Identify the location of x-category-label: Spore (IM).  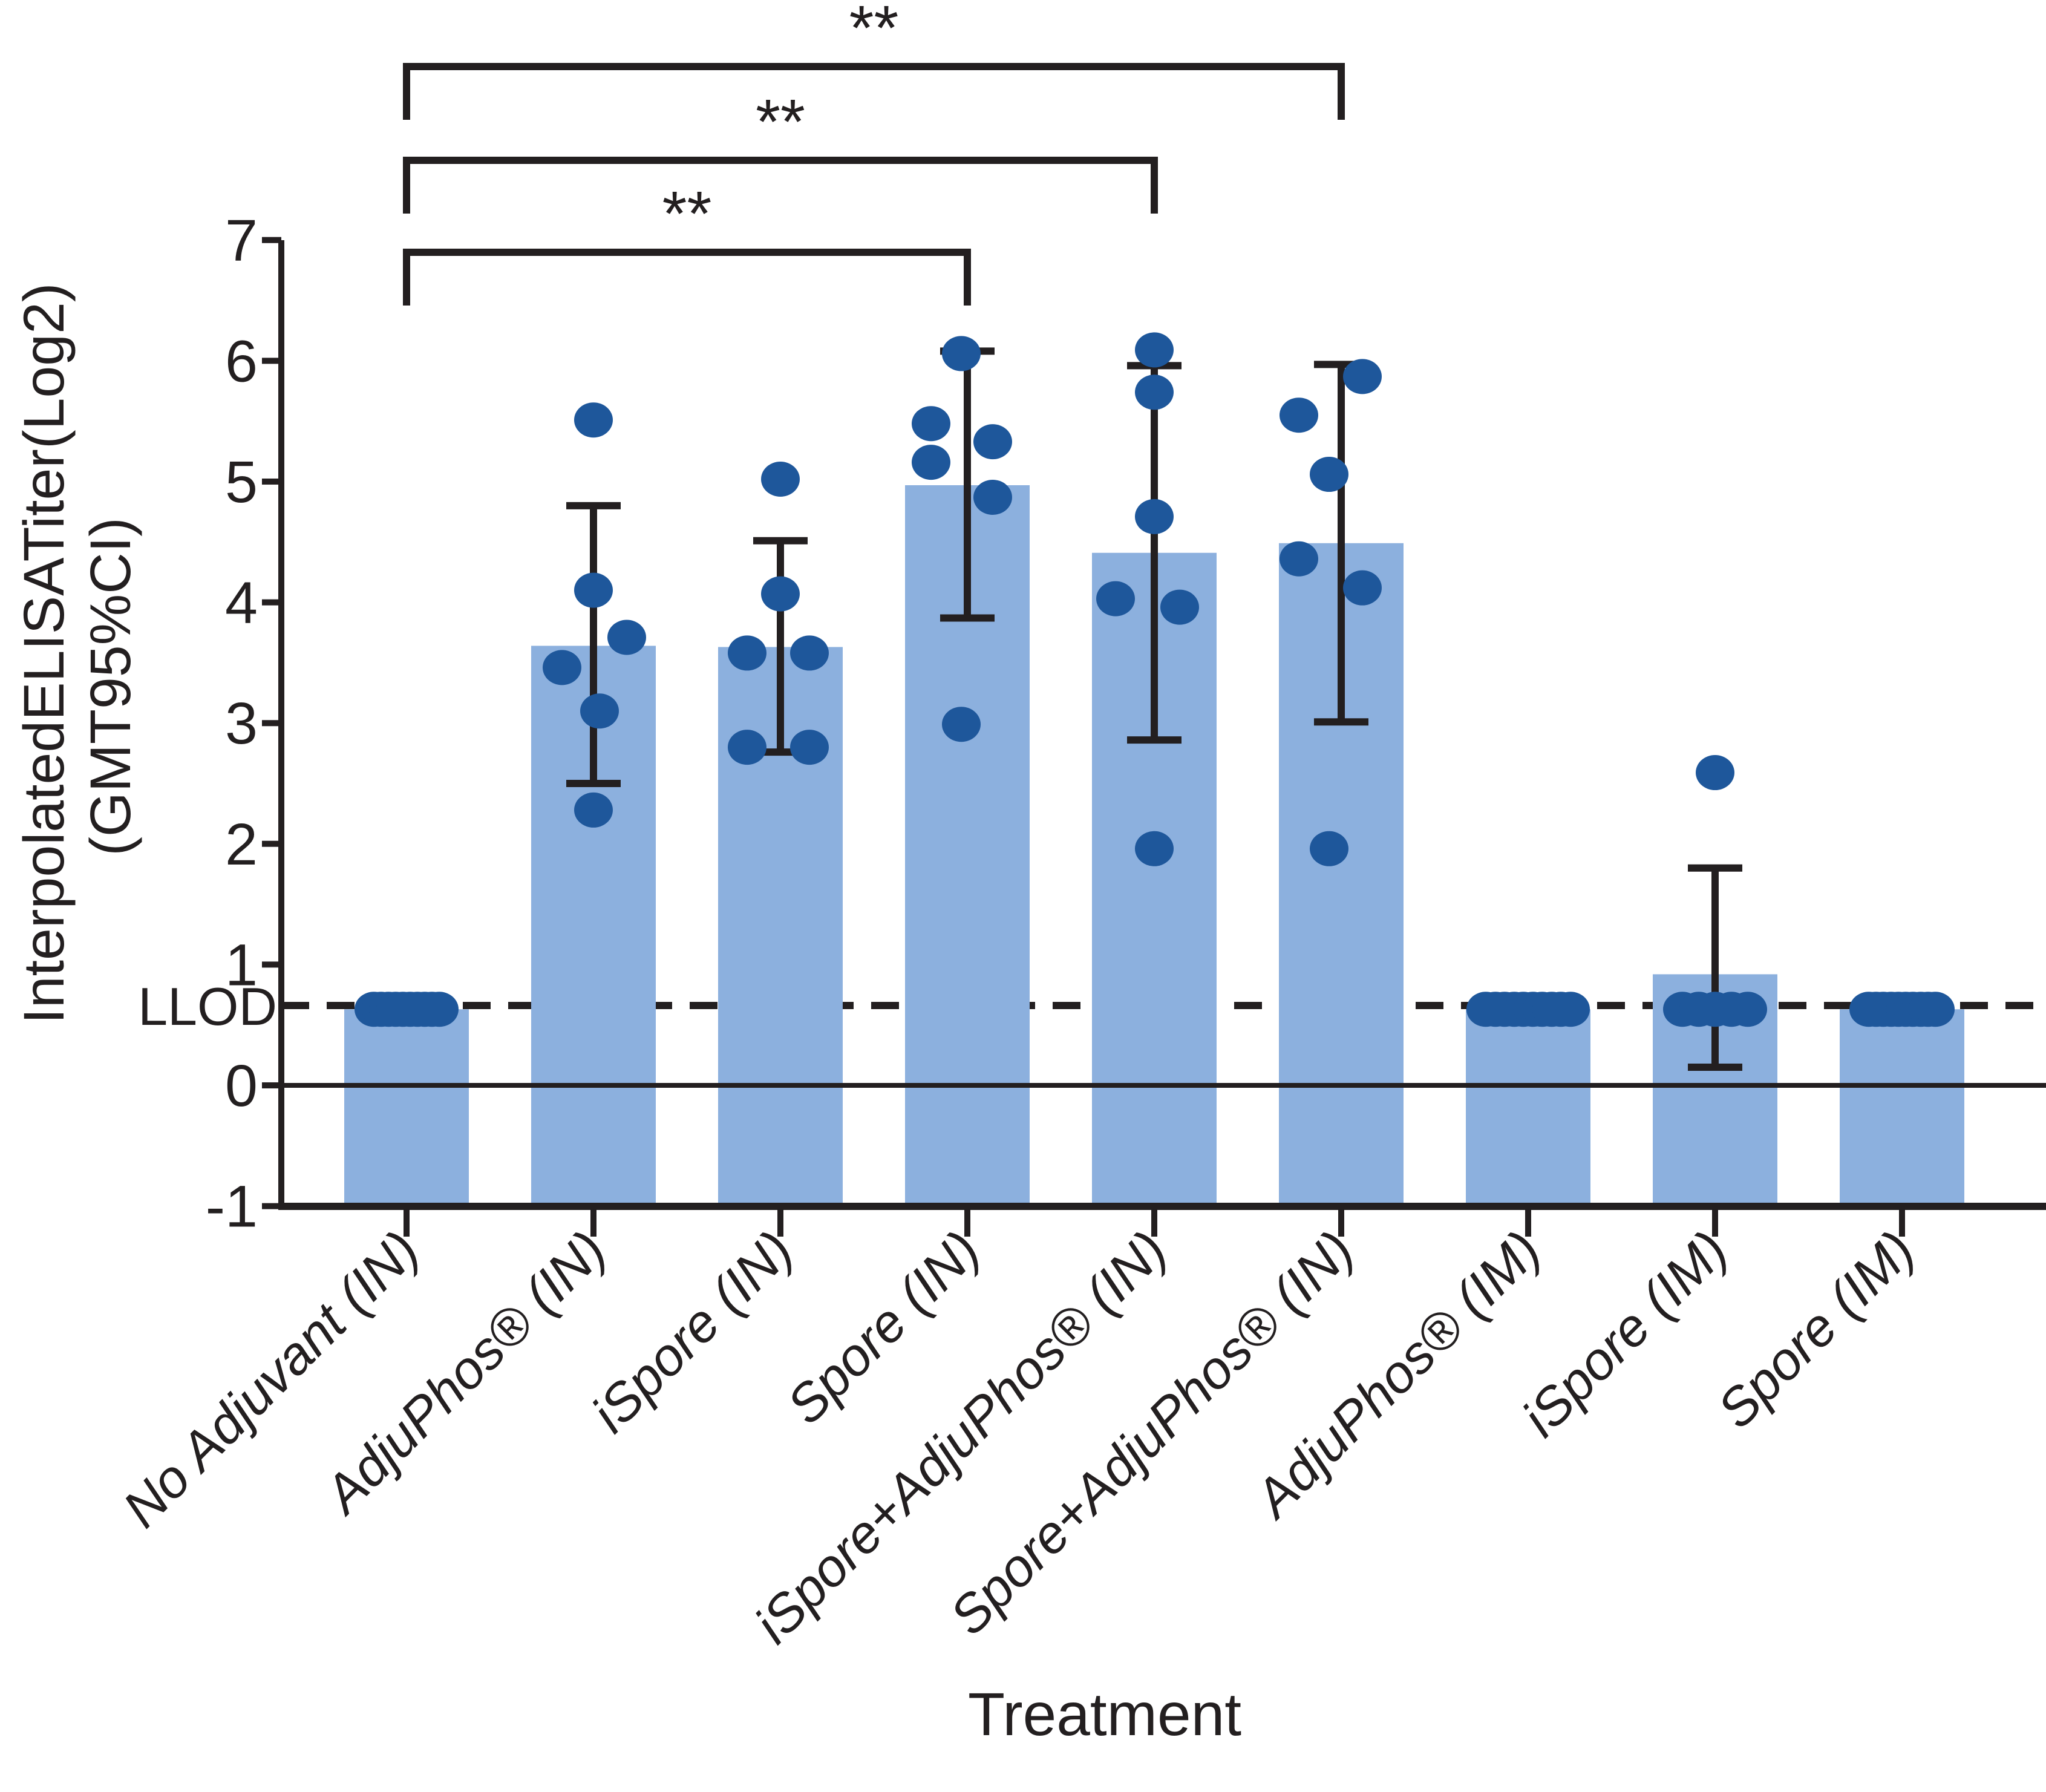
(1816, 1329).